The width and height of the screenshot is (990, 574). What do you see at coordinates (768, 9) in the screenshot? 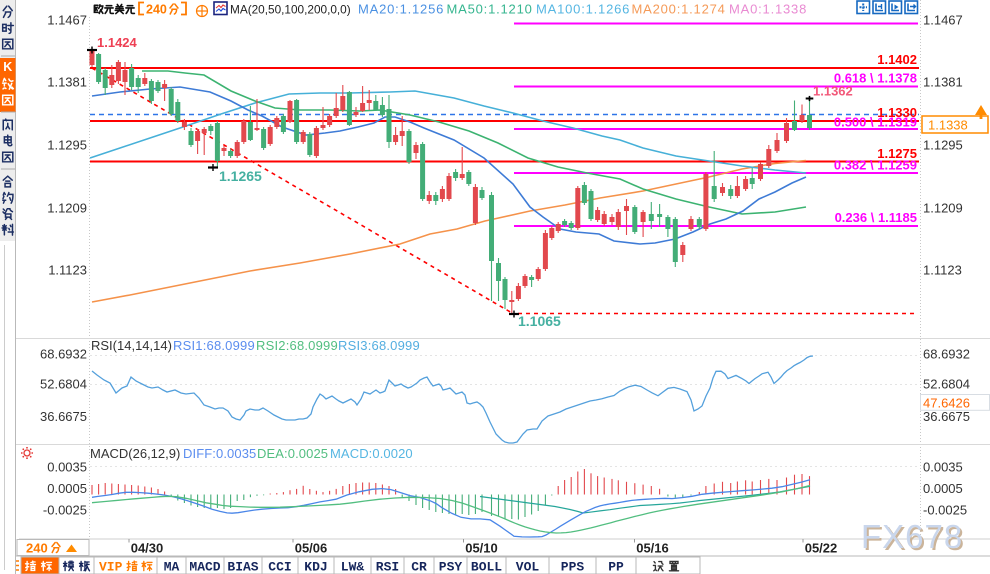
I see `svg-text: MA0:1.1338` at bounding box center [768, 9].